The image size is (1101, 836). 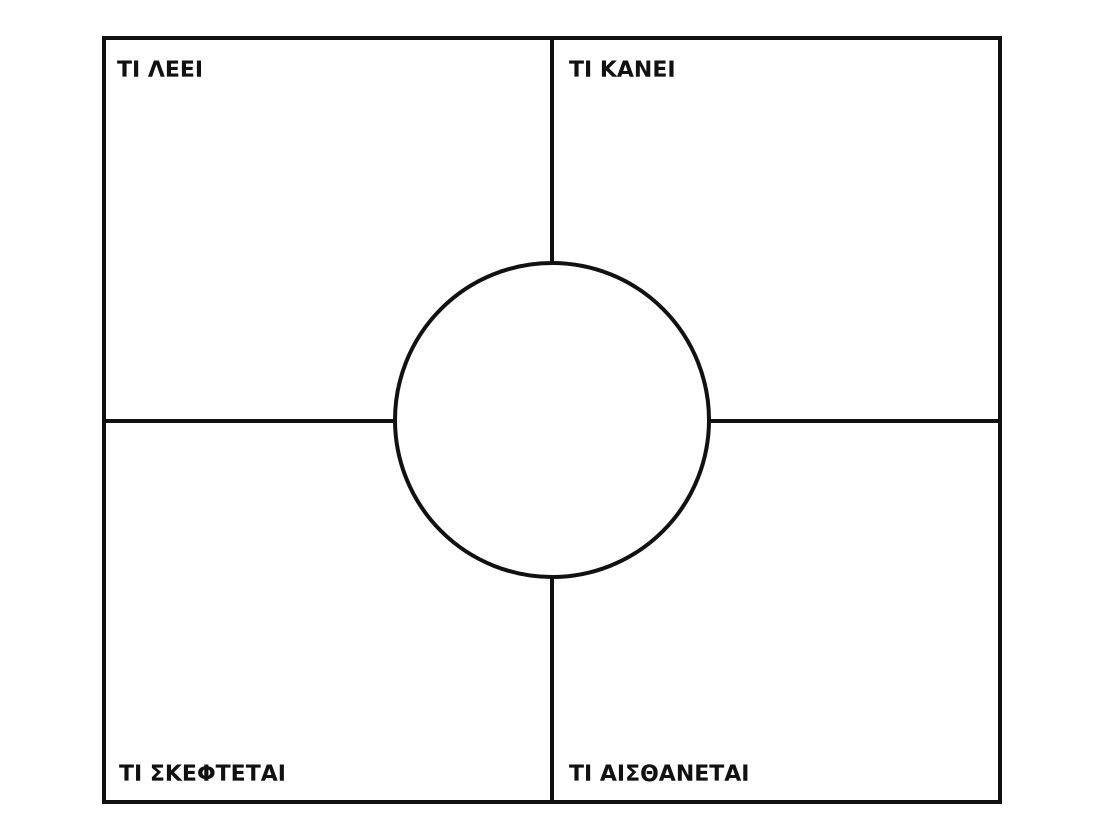 I want to click on quadrant-label-says: ΤΙ ΛΕΕΙ, so click(x=160, y=70).